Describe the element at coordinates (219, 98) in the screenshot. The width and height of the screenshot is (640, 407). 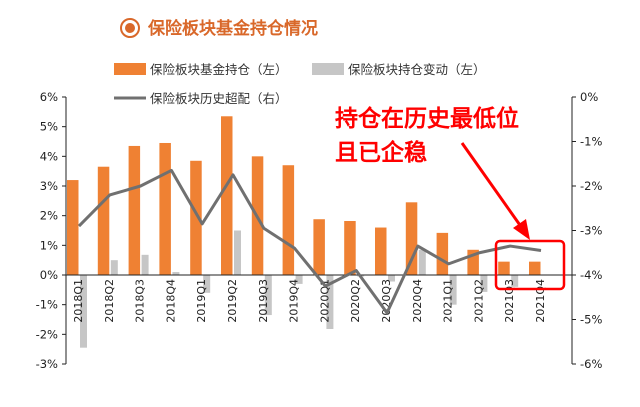
I see `legend-label-excess: 保险板块历史超配（右）` at that location.